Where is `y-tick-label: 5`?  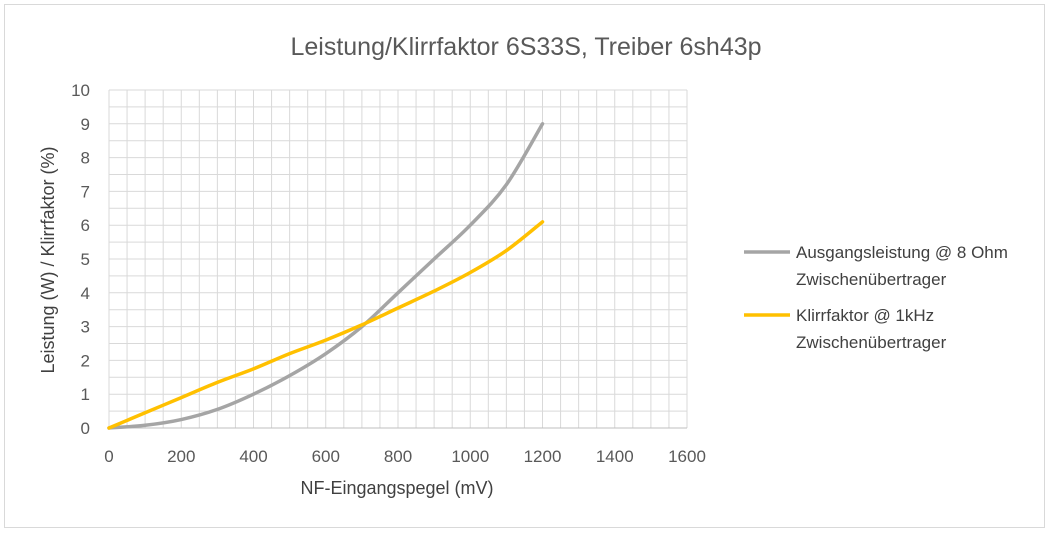 y-tick-label: 5 is located at coordinates (85, 259).